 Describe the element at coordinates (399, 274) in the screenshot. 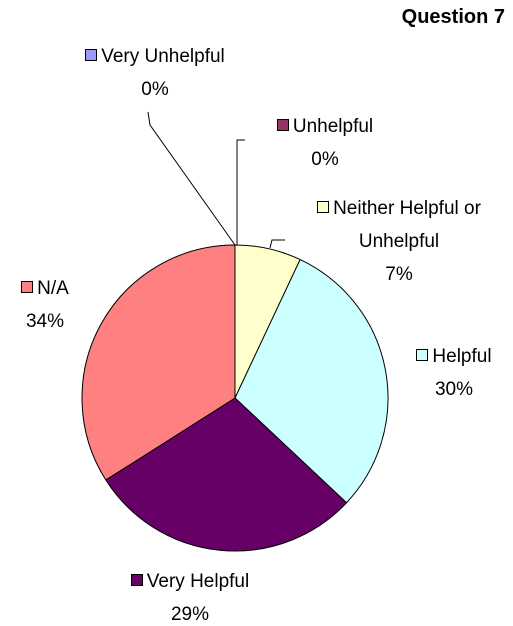

I see `value-label: 7%` at that location.